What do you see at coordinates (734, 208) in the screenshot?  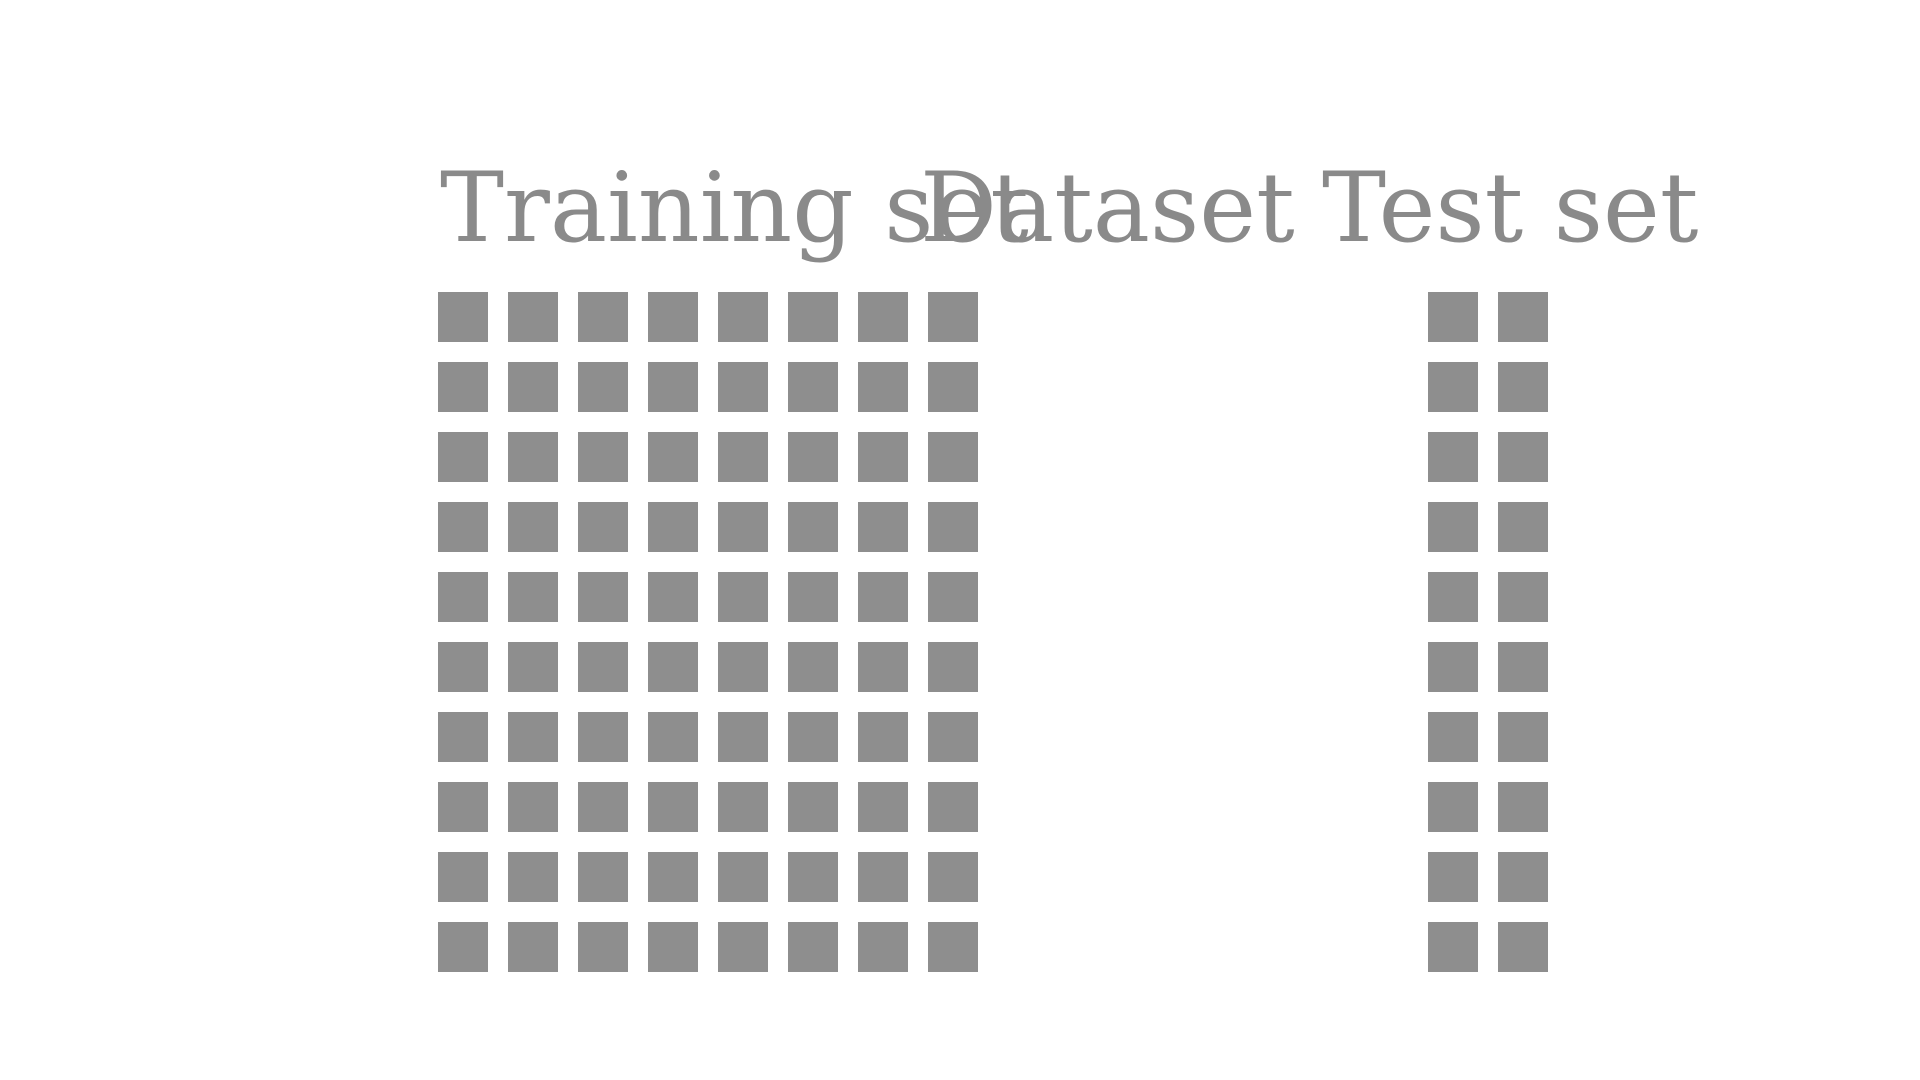 I see `training-set-label: Training set` at bounding box center [734, 208].